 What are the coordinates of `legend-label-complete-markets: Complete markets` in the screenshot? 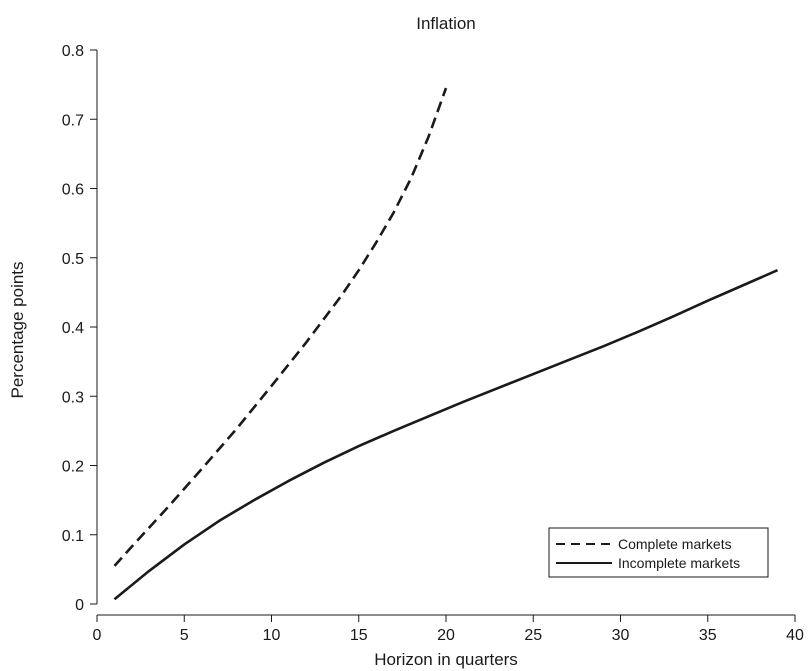 It's located at (675, 544).